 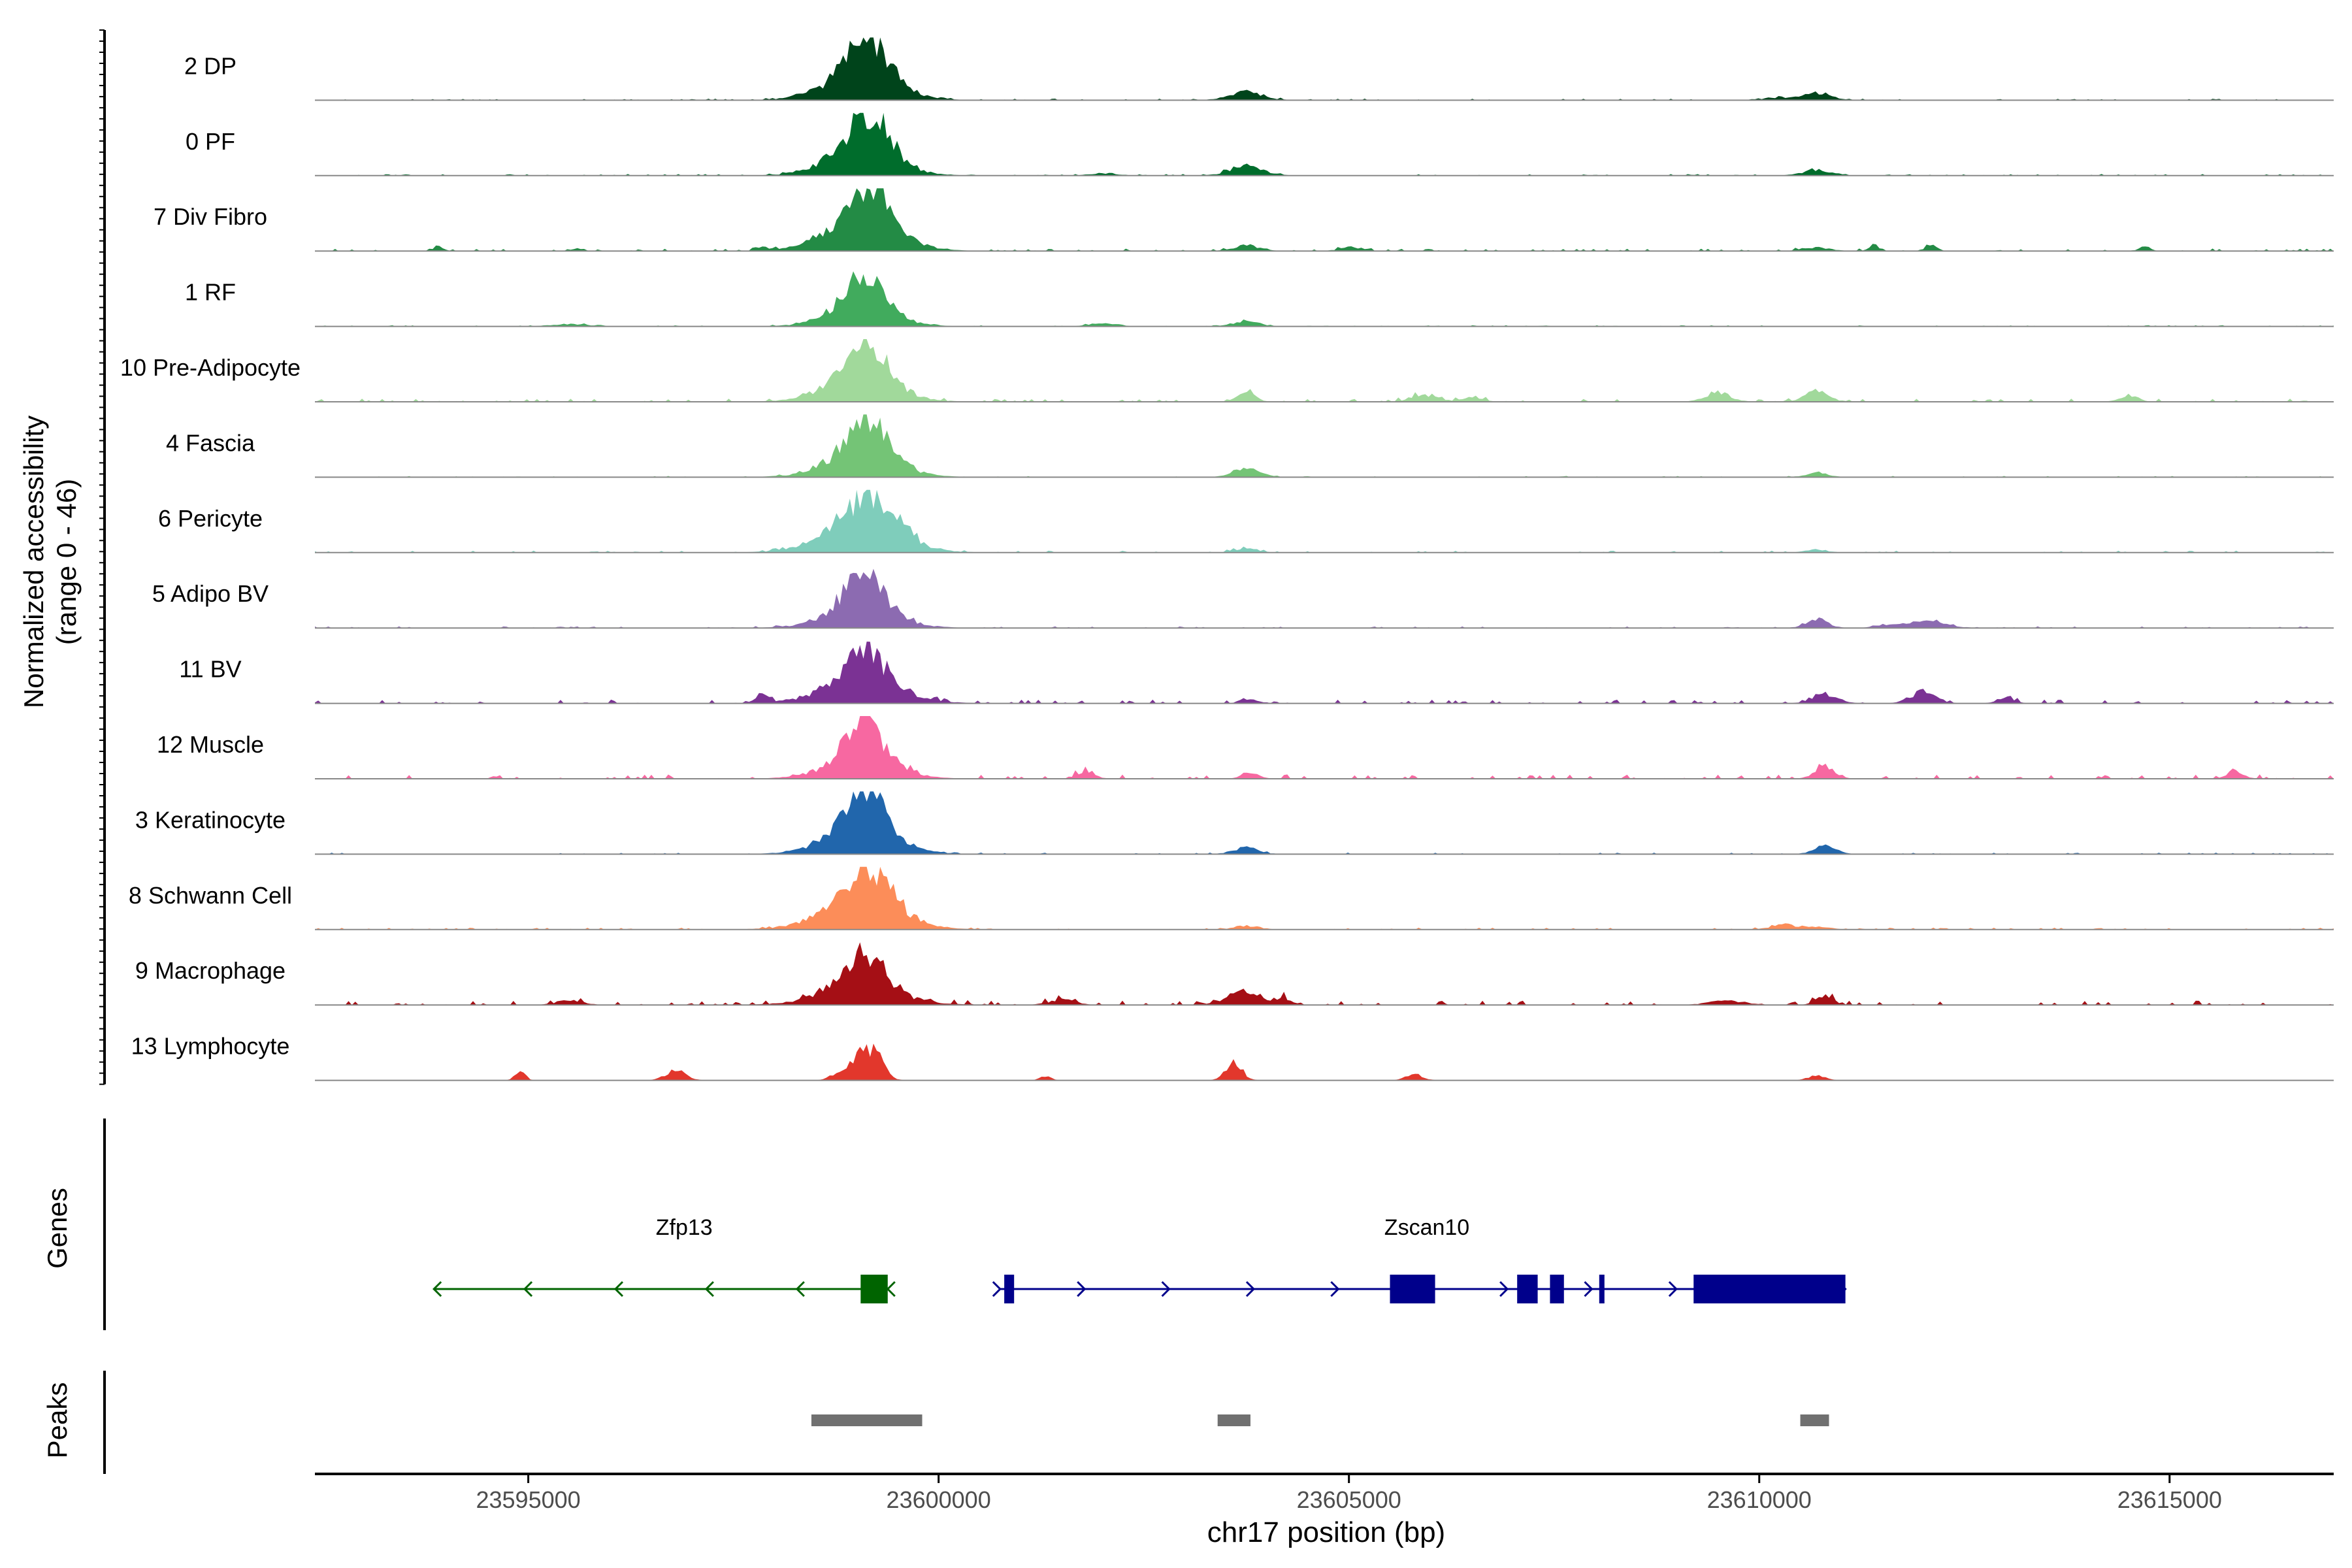 I want to click on y-axis, so click(x=102, y=557).